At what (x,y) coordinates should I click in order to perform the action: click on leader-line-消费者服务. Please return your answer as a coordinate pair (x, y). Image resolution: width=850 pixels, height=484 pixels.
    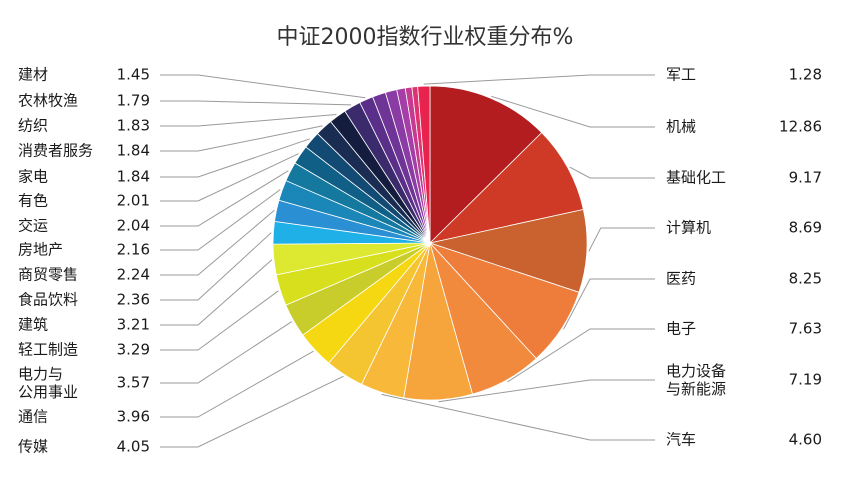
    Looking at the image, I should click on (241, 138).